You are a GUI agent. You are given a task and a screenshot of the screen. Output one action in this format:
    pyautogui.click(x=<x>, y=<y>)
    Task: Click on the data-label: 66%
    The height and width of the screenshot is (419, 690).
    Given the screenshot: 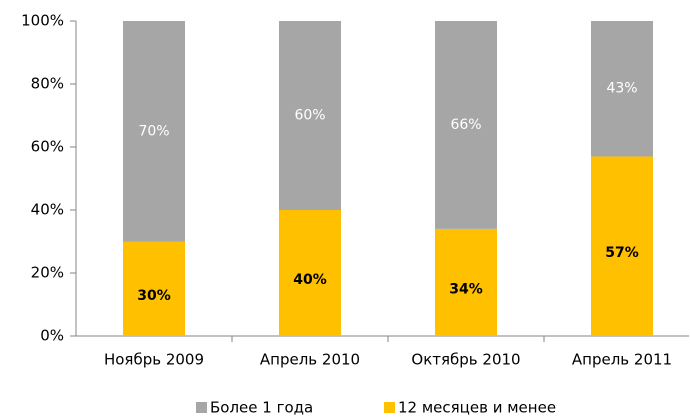 What is the action you would take?
    pyautogui.click(x=465, y=125)
    